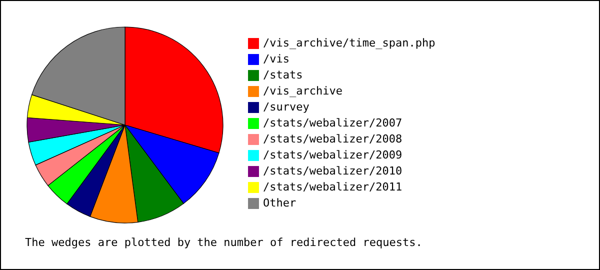 The image size is (600, 270). What do you see at coordinates (276, 59) in the screenshot?
I see `legend-label: /vis` at bounding box center [276, 59].